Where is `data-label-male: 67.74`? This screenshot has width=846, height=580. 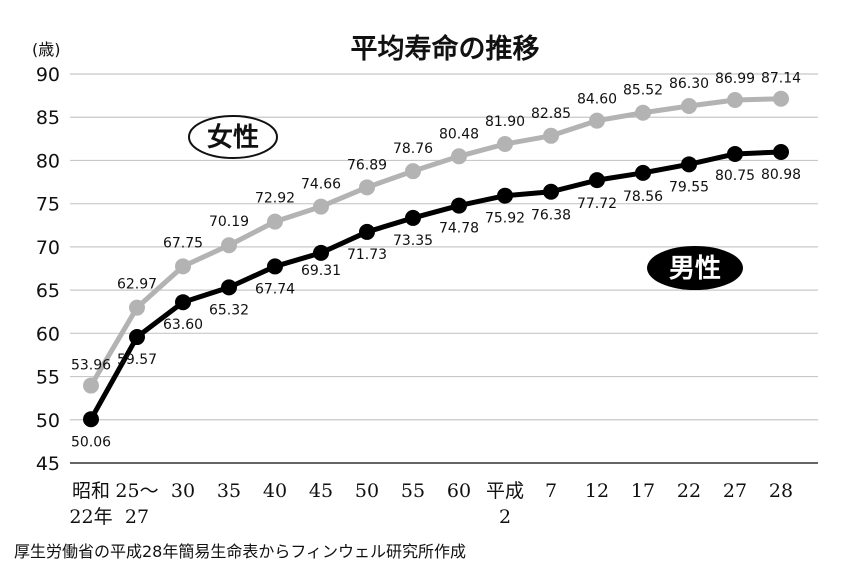 data-label-male: 67.74 is located at coordinates (275, 289).